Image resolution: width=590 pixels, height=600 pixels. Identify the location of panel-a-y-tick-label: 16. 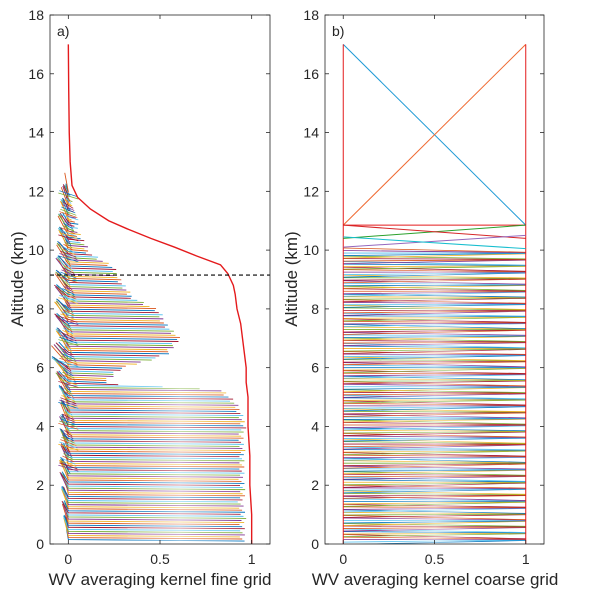
(36, 74).